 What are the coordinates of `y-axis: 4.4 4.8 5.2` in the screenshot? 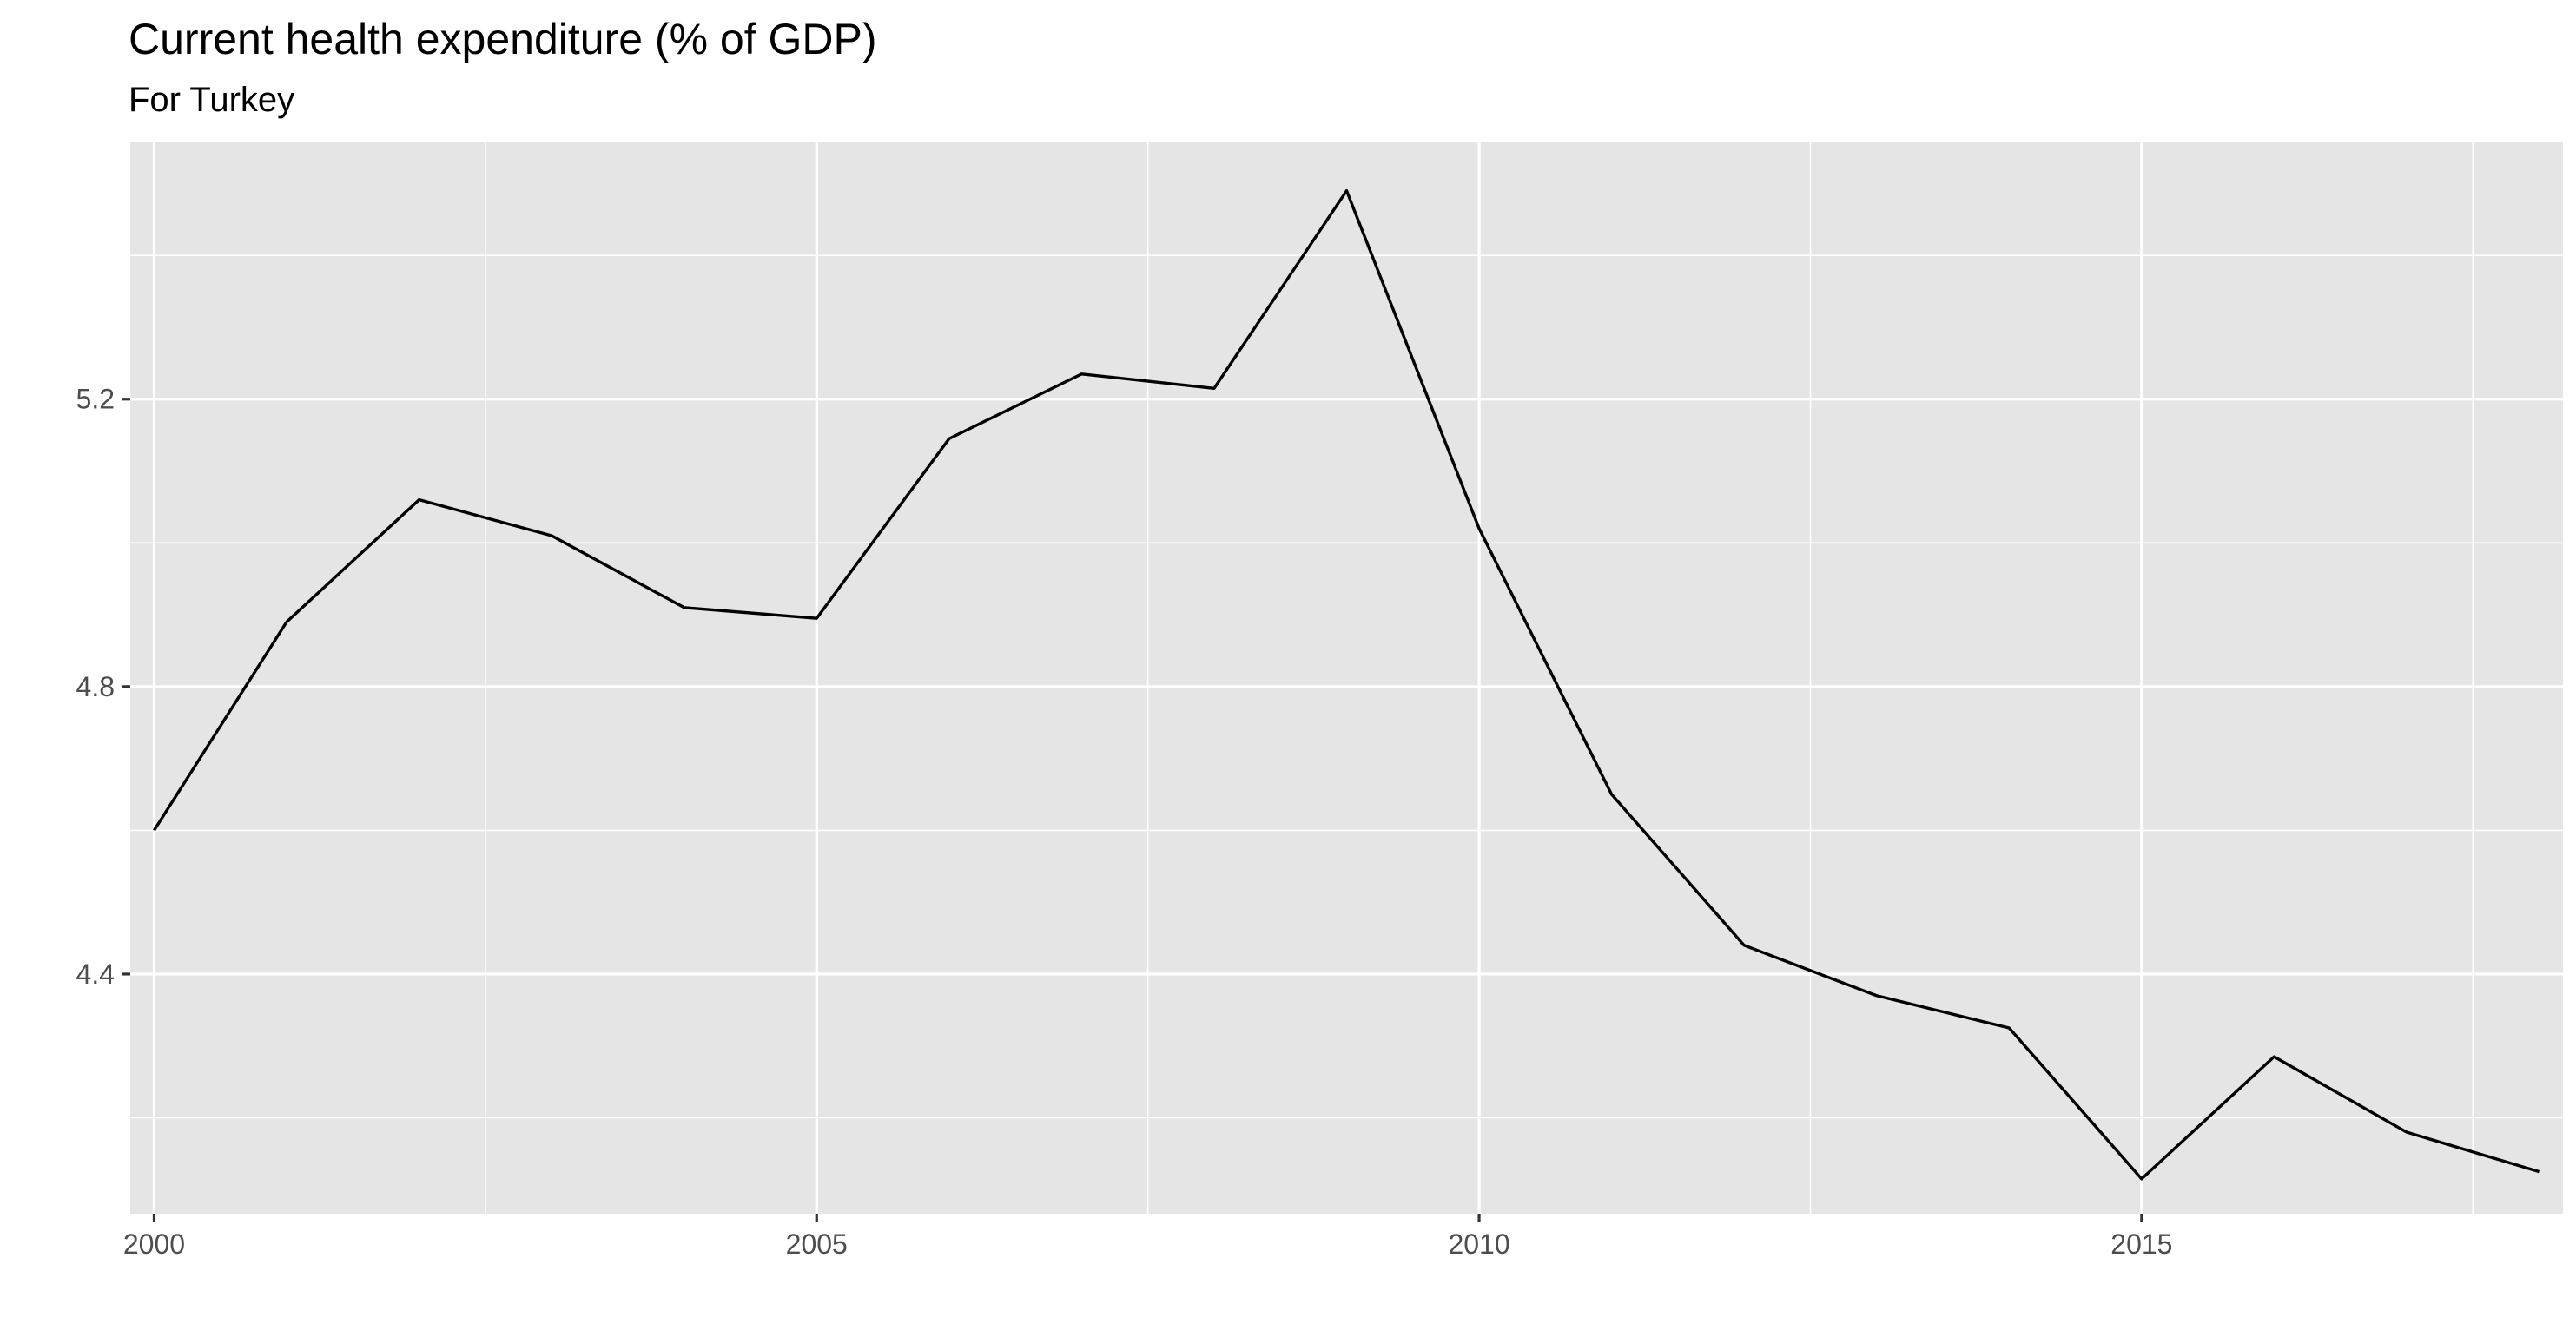 It's located at (103, 687).